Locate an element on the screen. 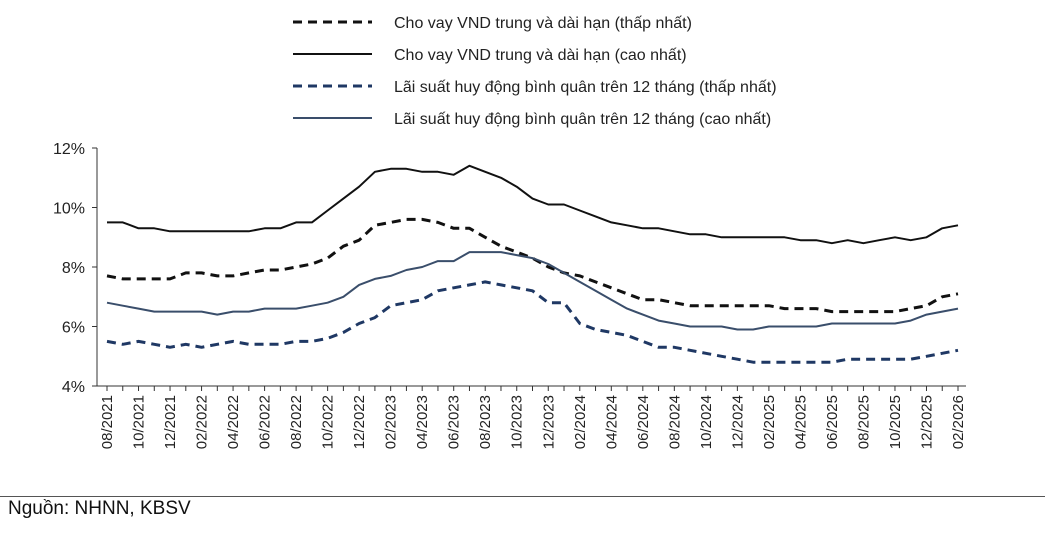 The image size is (1045, 535). source-divider is located at coordinates (522, 496).